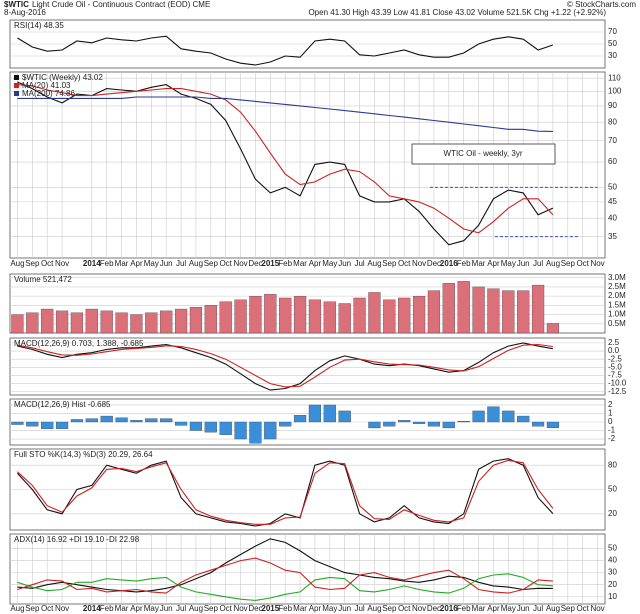 This screenshot has width=640, height=614. I want to click on annotation: WTIC Oil - weekly, 3yr, so click(483, 153).